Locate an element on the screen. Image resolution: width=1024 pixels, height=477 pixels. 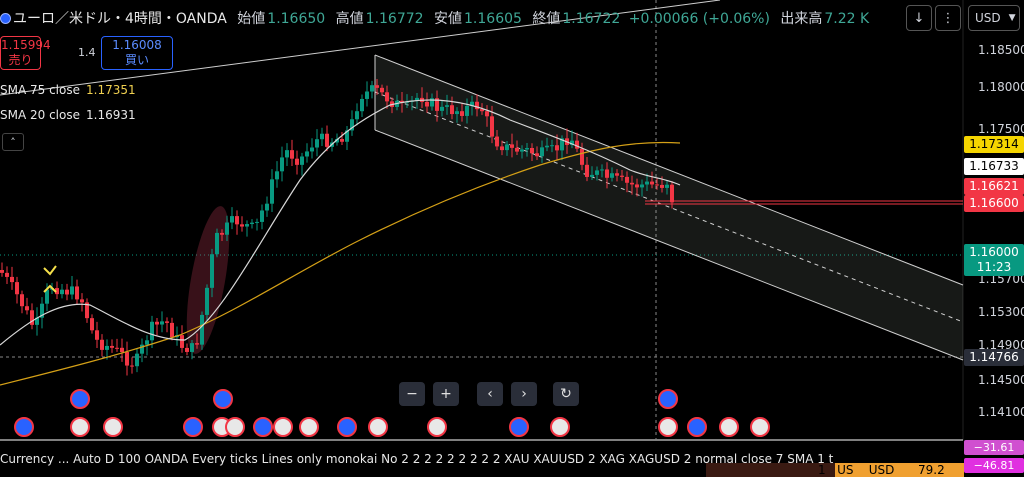
high-label: 高値 is located at coordinates (349, 19).